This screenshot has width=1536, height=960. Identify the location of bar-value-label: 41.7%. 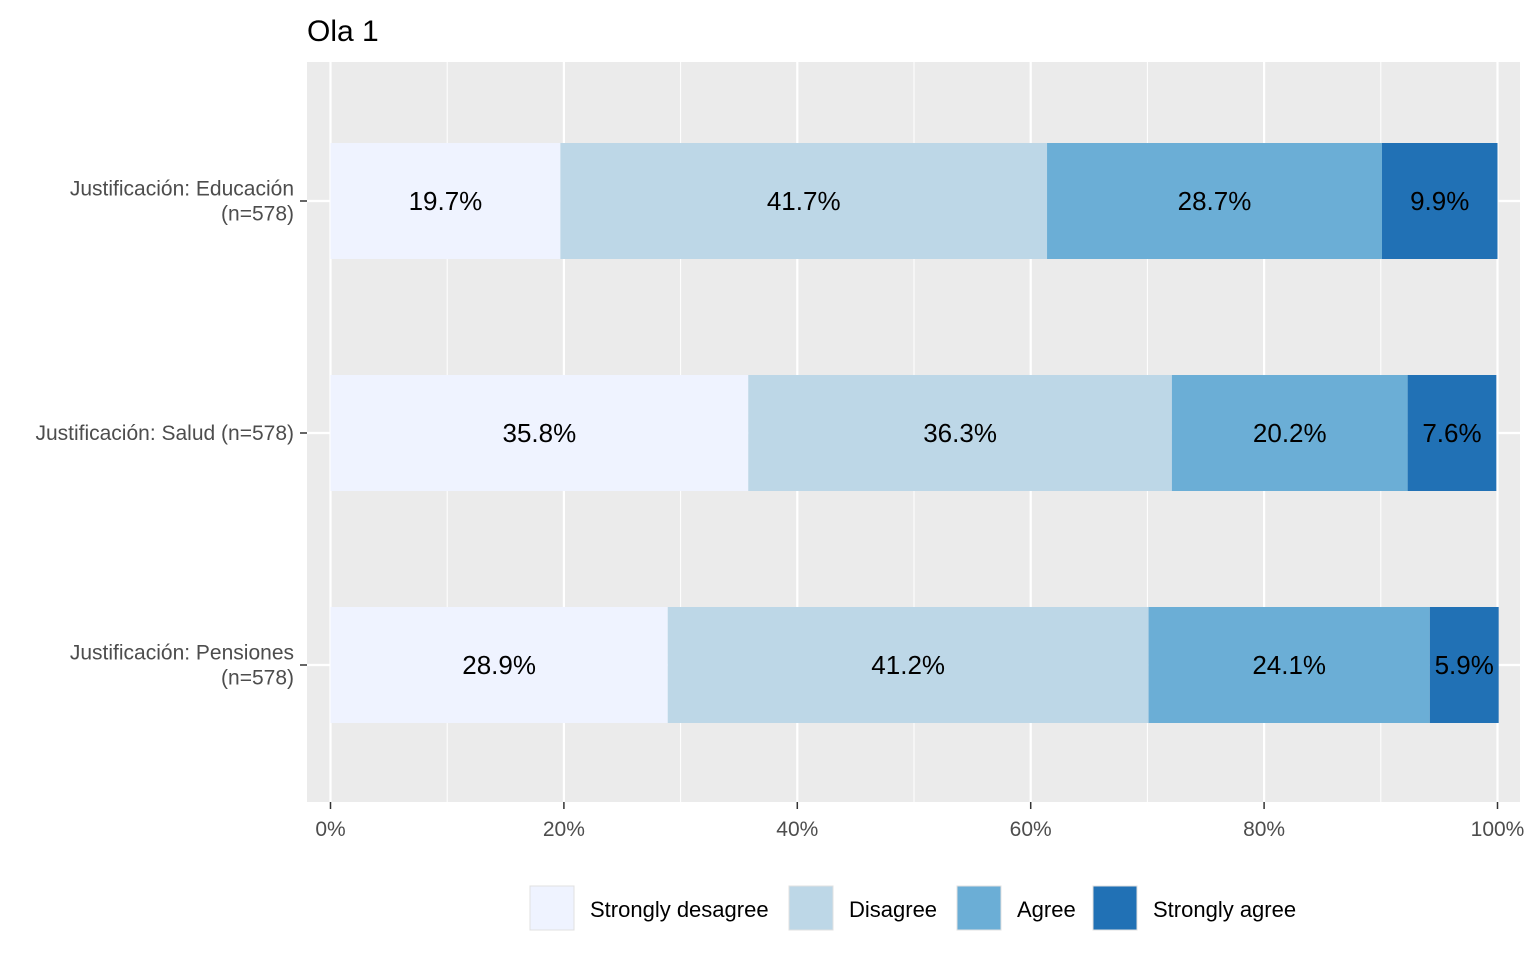
(804, 201).